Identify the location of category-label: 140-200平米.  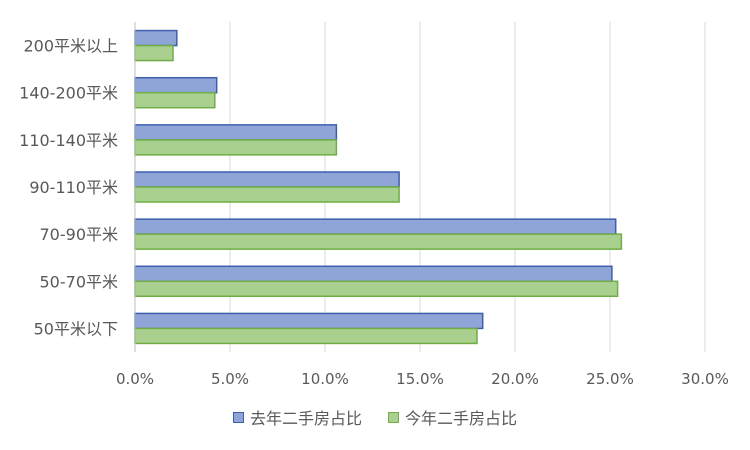
(68, 93).